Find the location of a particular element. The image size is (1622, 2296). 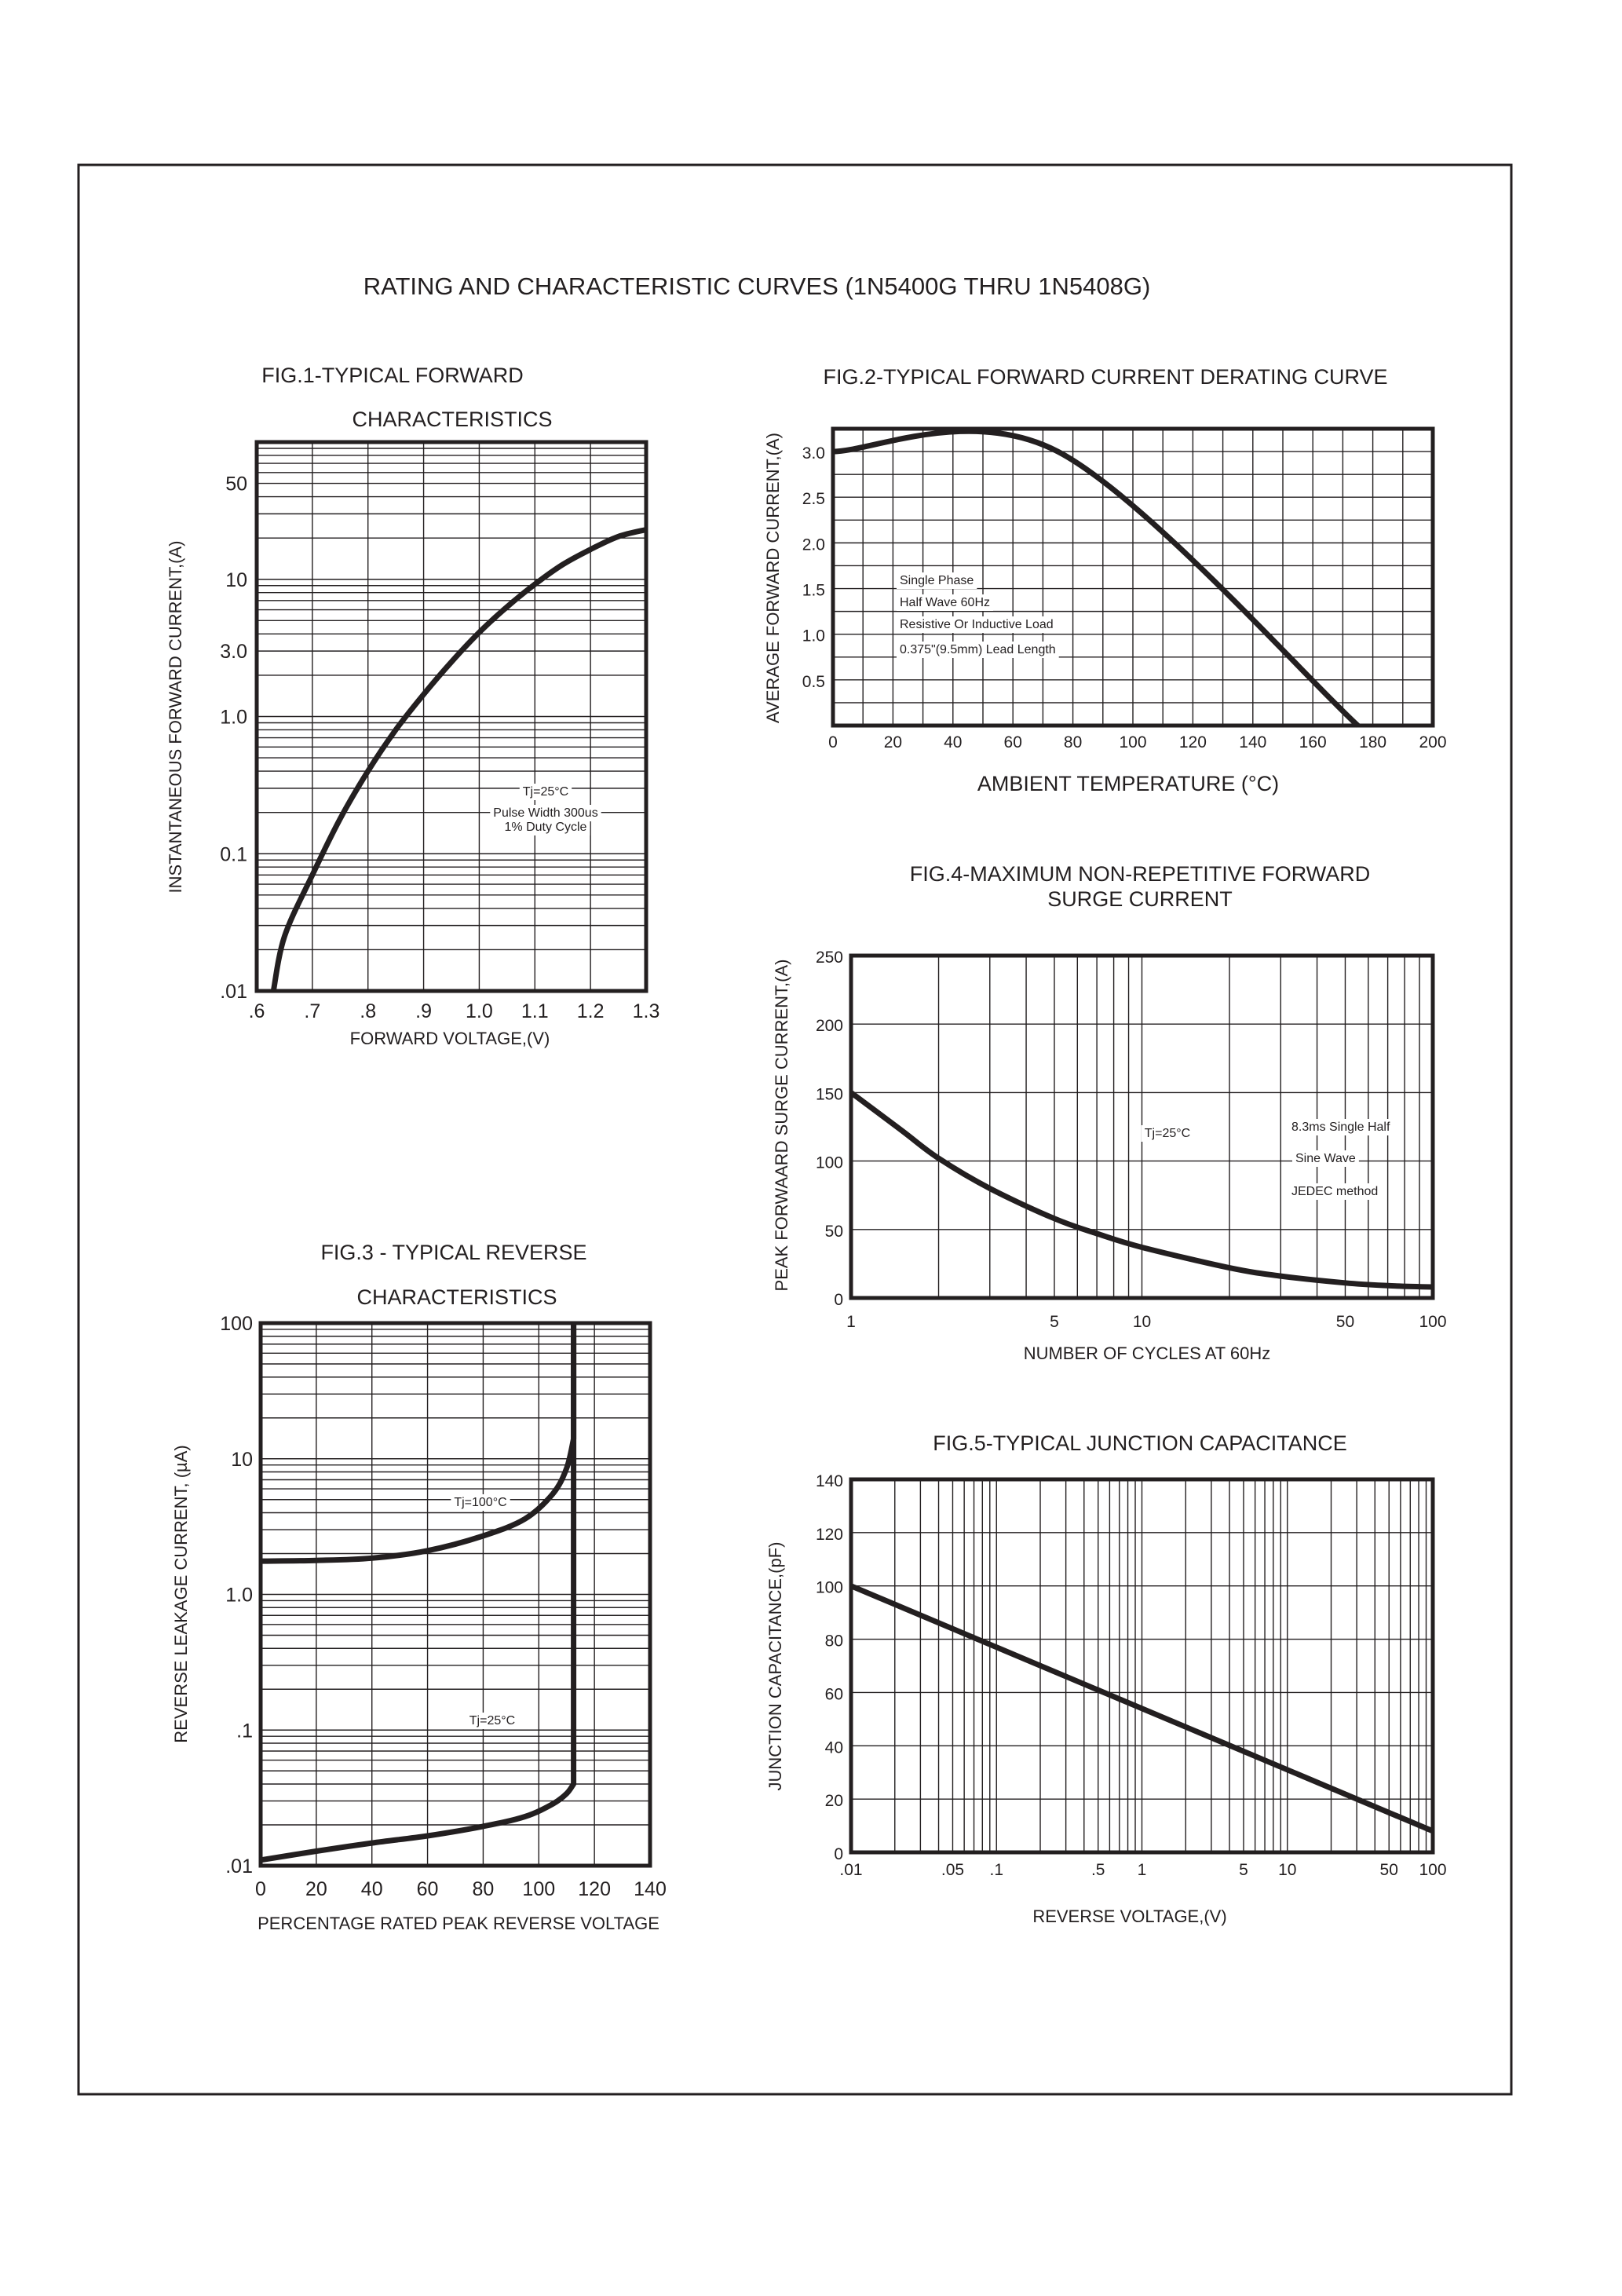

chart-annotation: JEDEC method is located at coordinates (1334, 1192).